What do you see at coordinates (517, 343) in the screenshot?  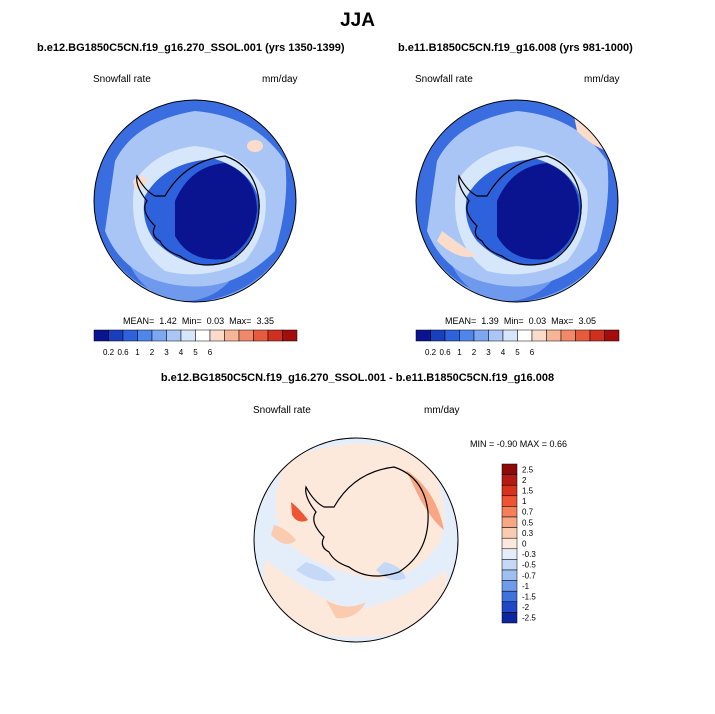 I see `panel2-colorbar: 0.2 0.6 1 2 3 4 5 6` at bounding box center [517, 343].